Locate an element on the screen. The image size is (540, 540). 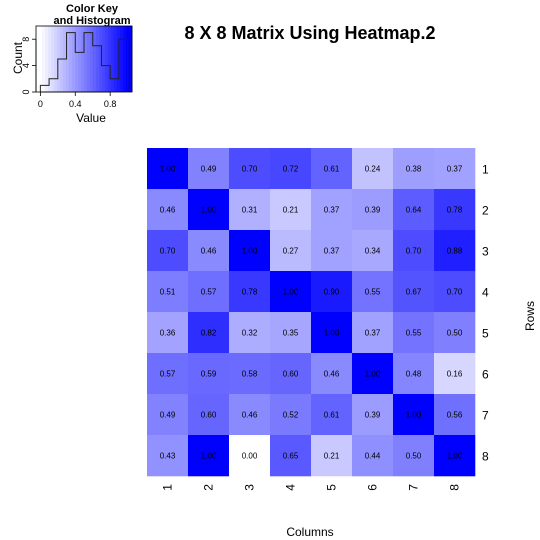
row-label: 2 is located at coordinates (485, 211).